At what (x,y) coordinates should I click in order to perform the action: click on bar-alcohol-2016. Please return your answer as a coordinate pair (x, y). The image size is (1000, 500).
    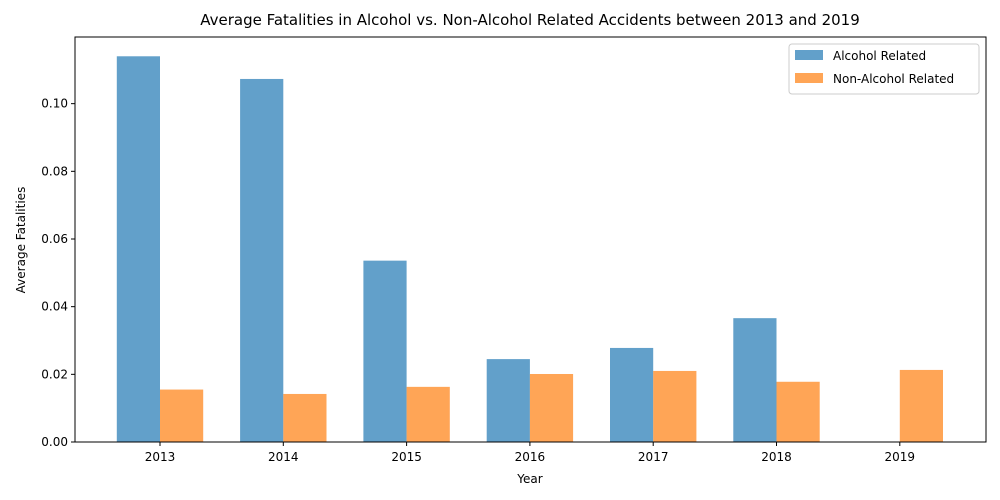
    Looking at the image, I should click on (508, 400).